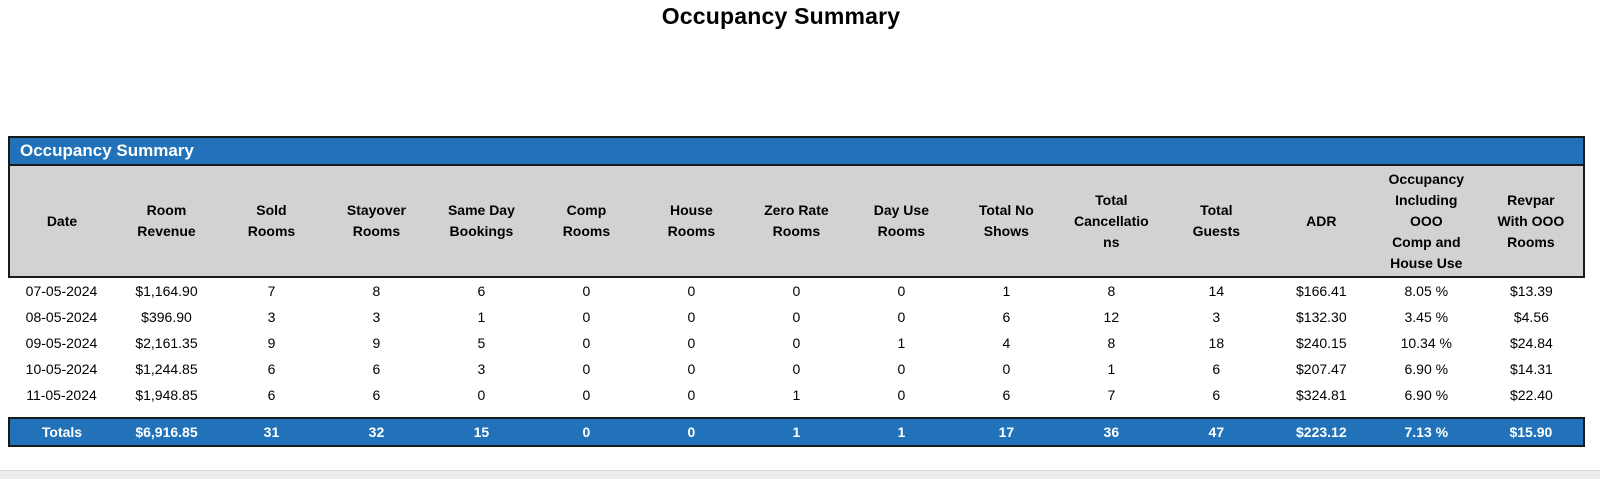 The image size is (1600, 479). I want to click on total-adr: $223.12, so click(1321, 432).